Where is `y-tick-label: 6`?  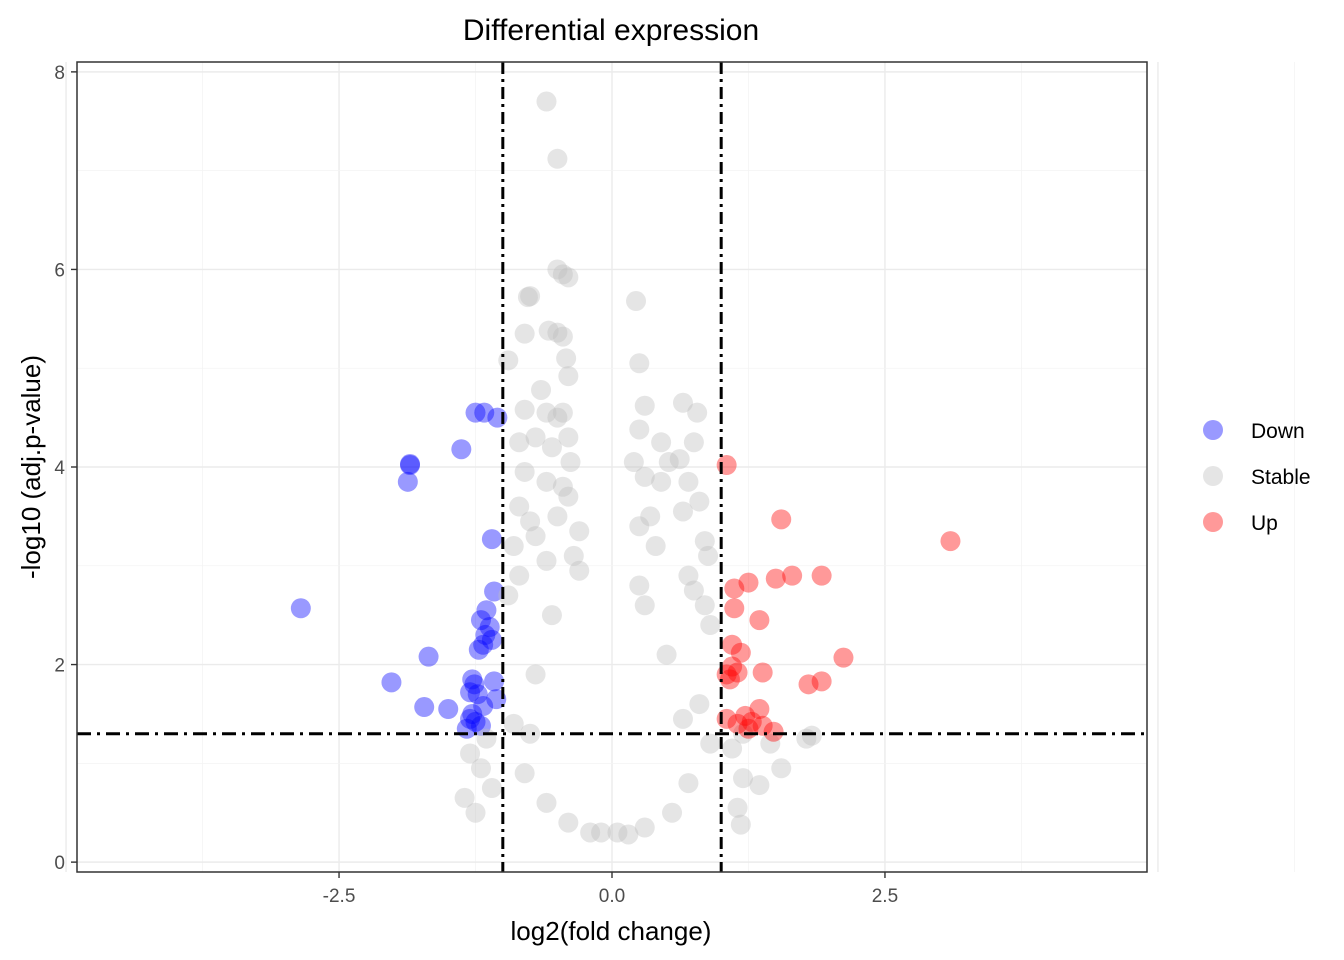
y-tick-label: 6 is located at coordinates (59, 270).